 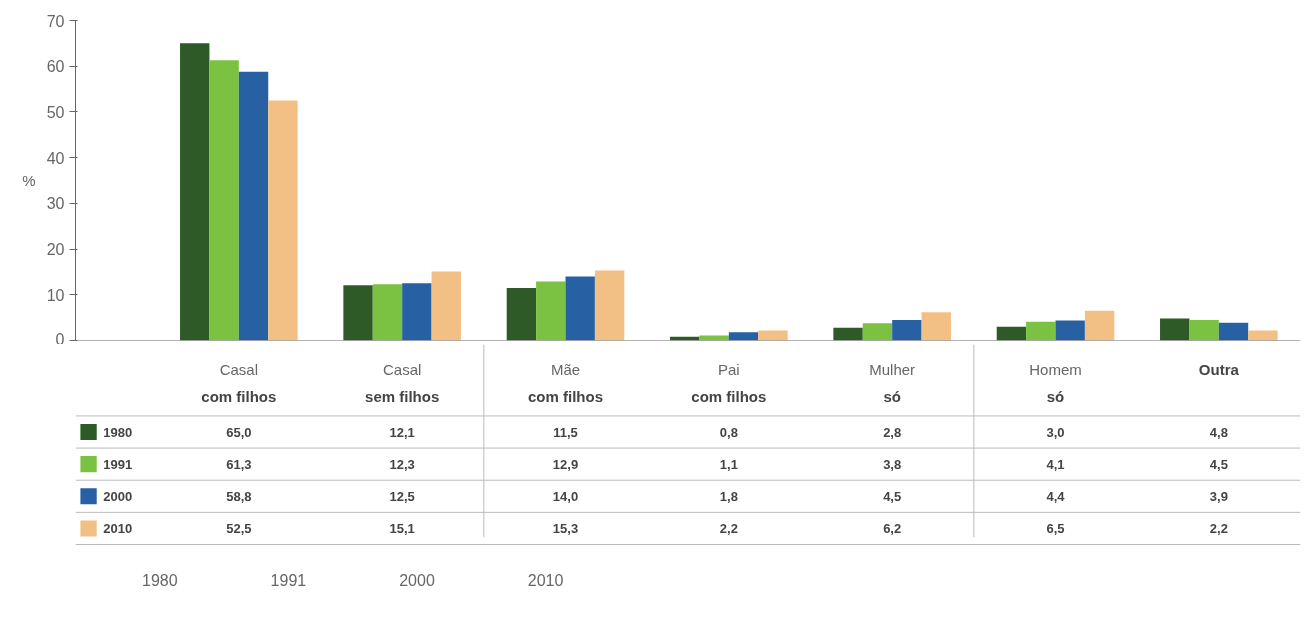 I want to click on x-tick-label: Homem só, so click(x=1055, y=383).